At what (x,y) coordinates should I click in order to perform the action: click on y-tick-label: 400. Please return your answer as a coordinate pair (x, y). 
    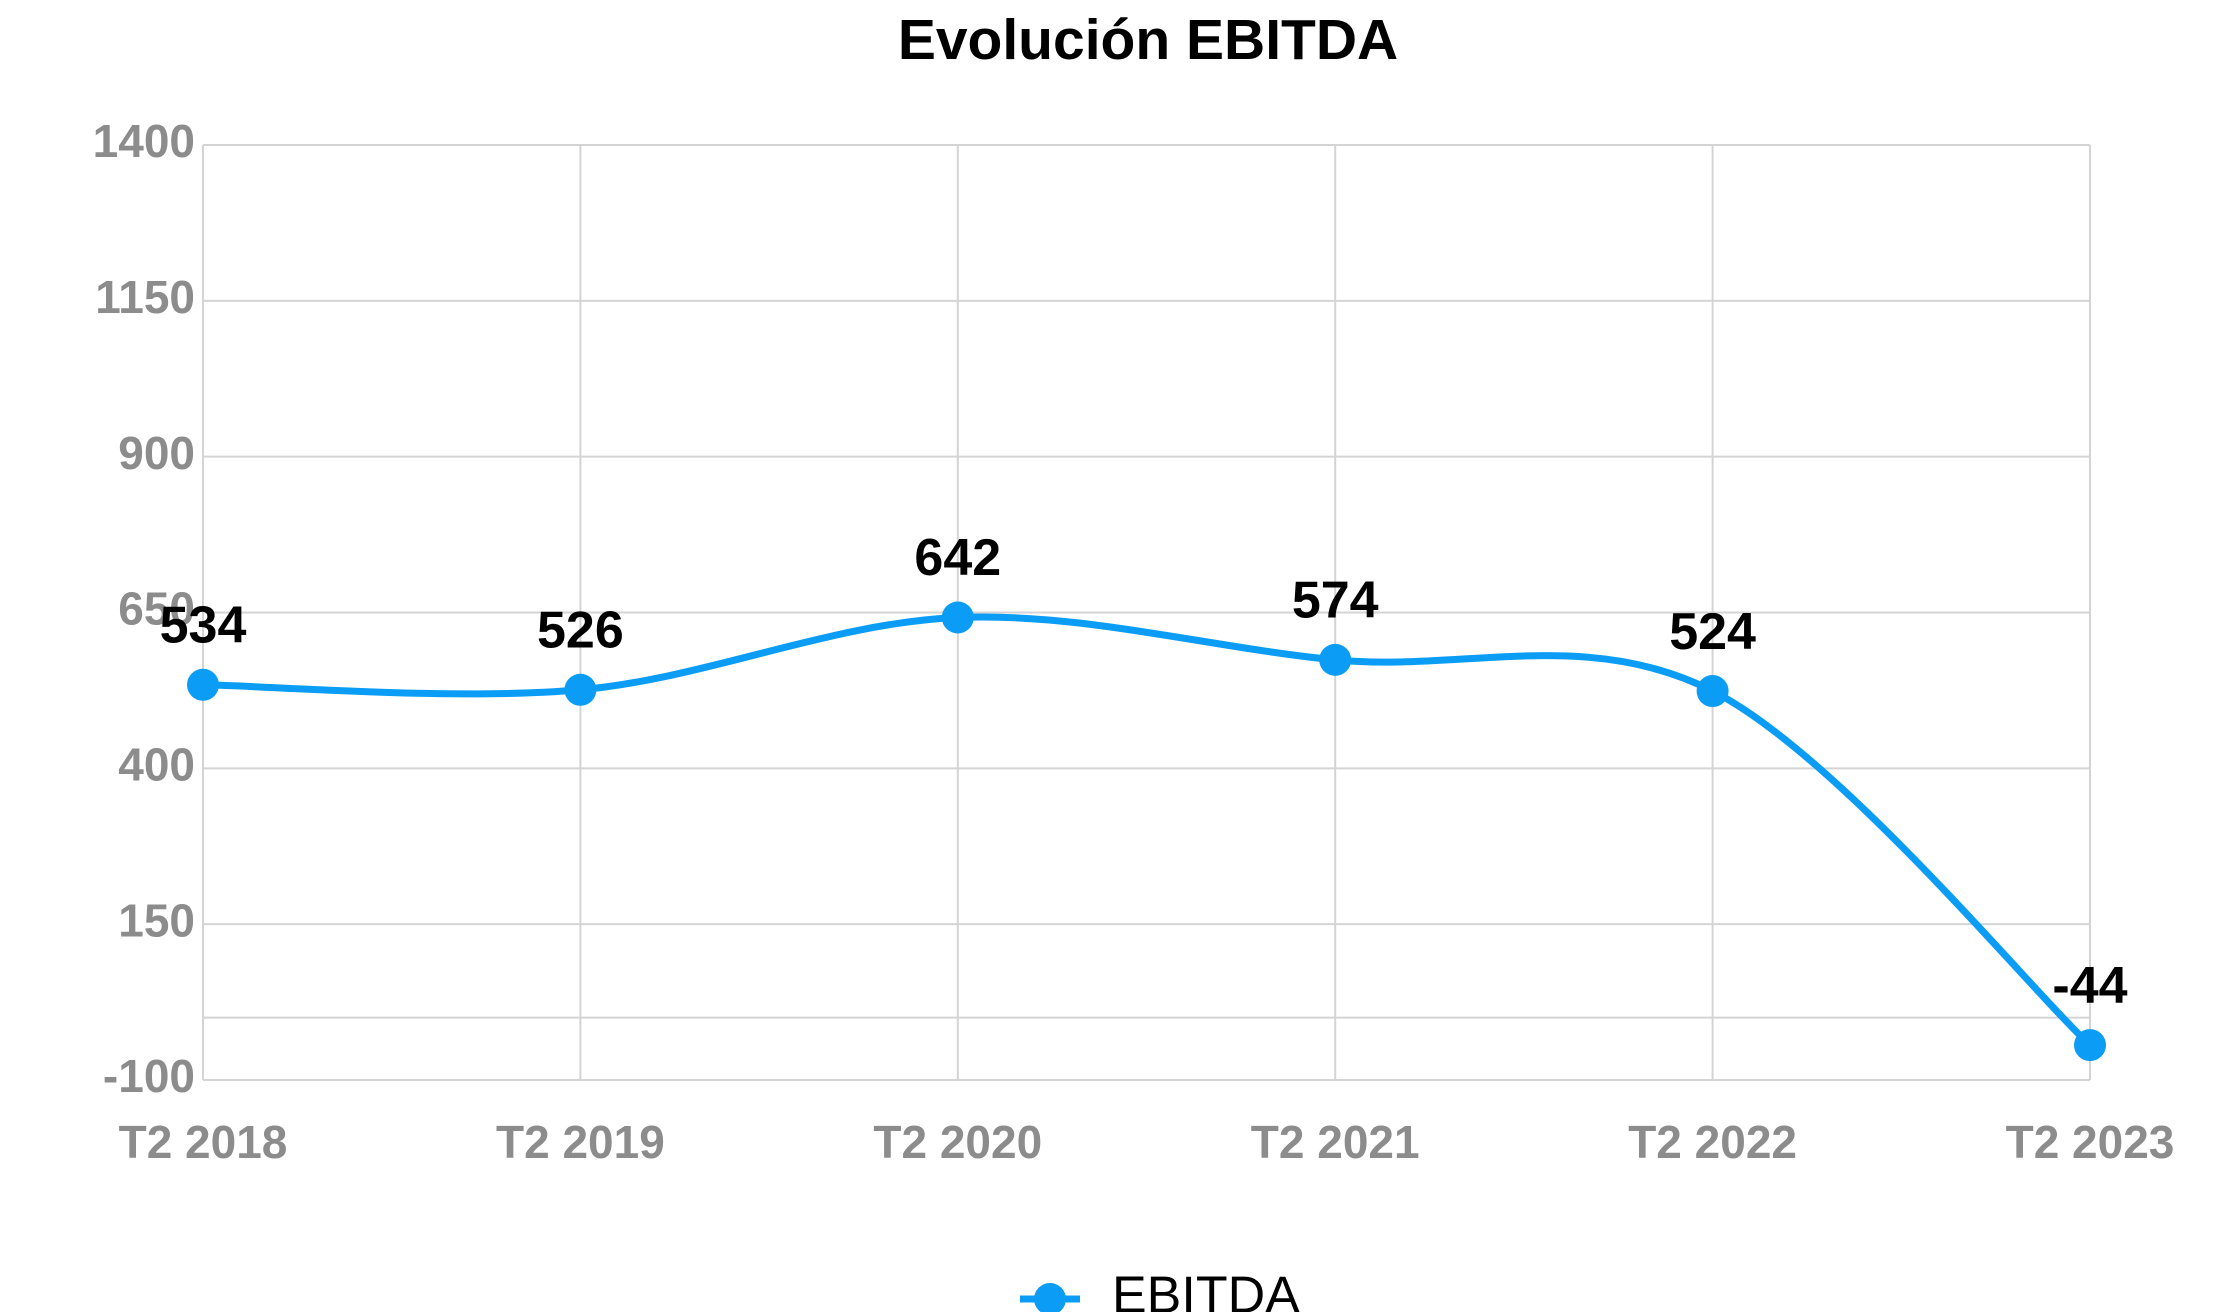
    Looking at the image, I should click on (156, 764).